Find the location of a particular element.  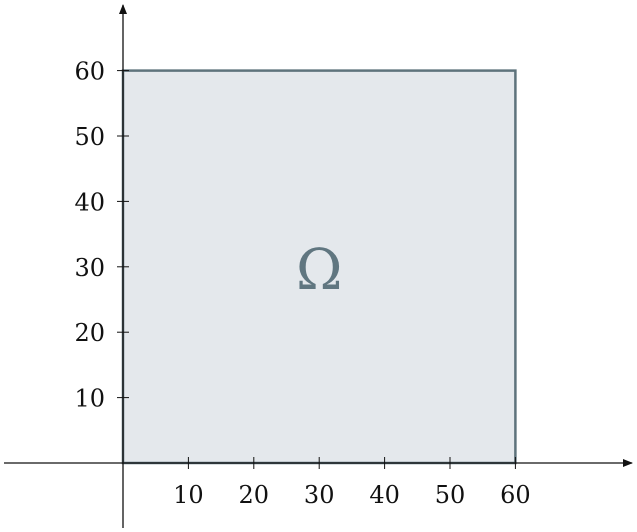

y-tick-label: 50 is located at coordinates (89, 137).